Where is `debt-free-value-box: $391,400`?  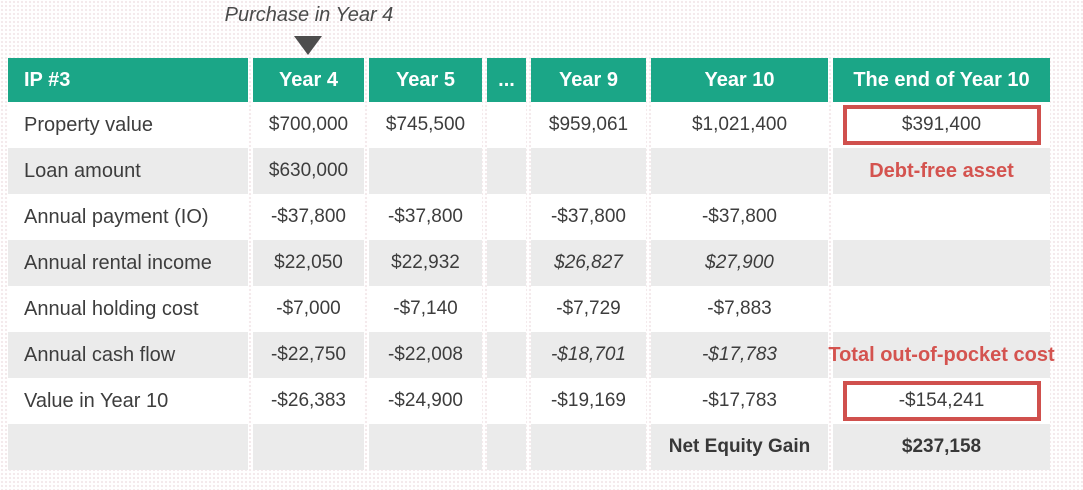 debt-free-value-box: $391,400 is located at coordinates (941, 125).